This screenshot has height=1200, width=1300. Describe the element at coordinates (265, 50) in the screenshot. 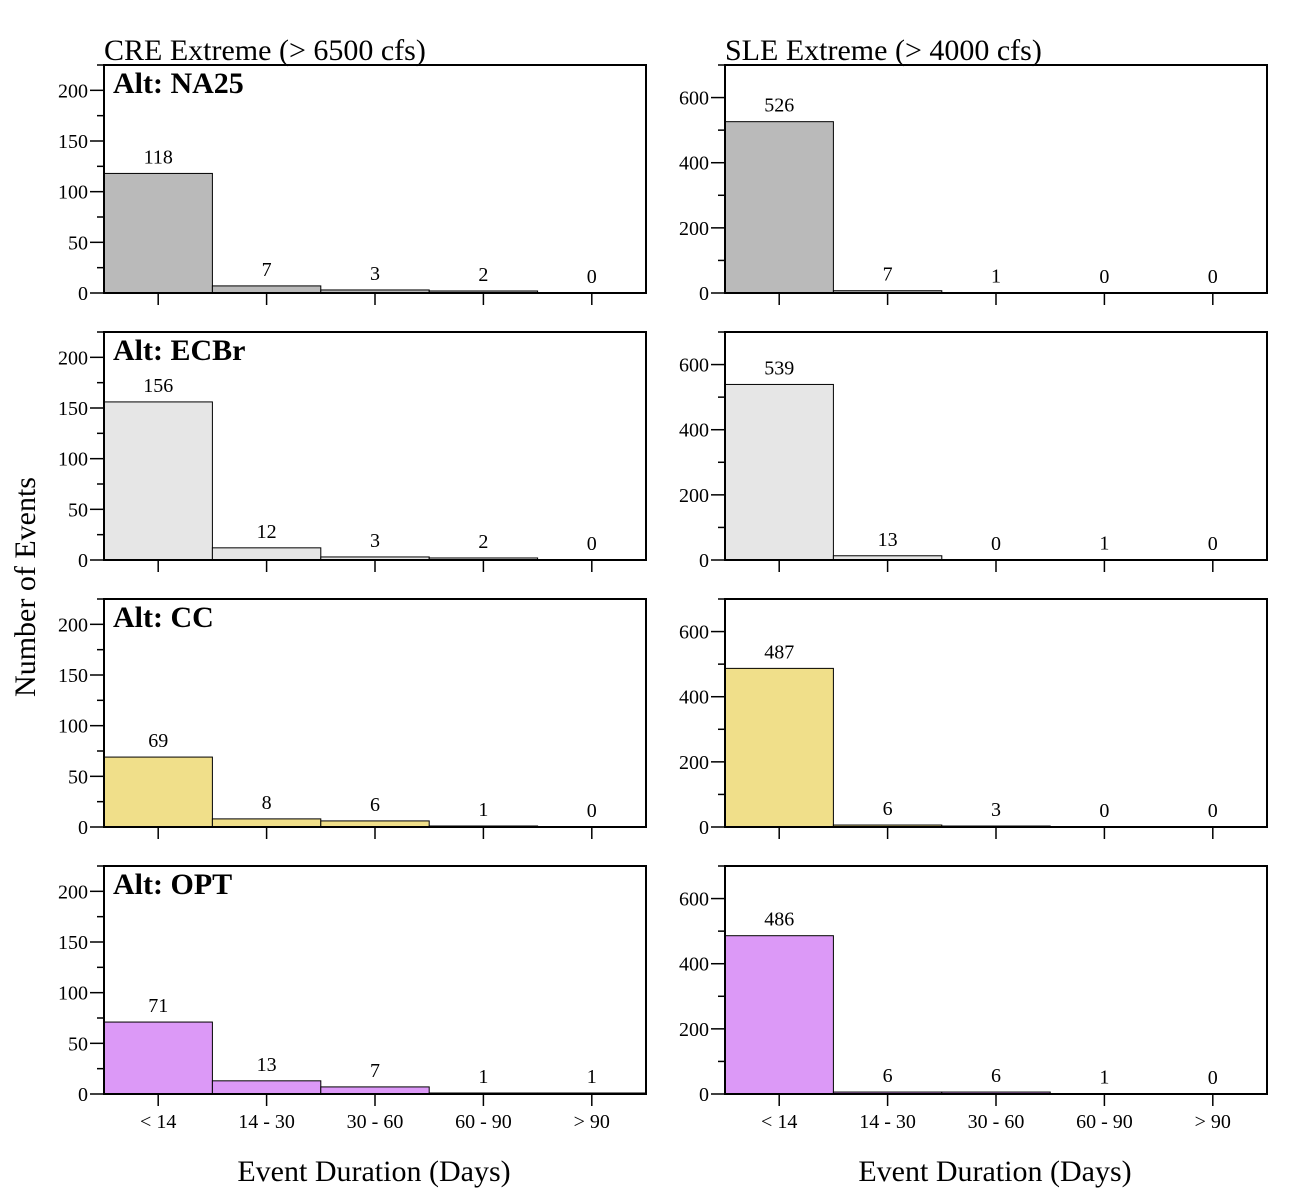

I see `column-title-cre: CRE Extreme (> 6500 cfs)` at that location.